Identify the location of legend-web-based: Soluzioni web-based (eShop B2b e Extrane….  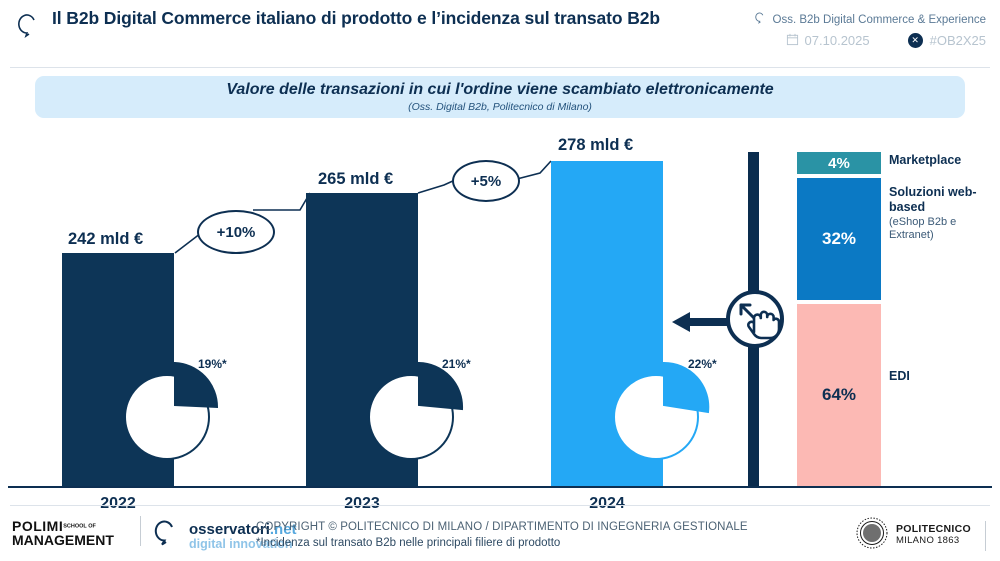
(944, 213).